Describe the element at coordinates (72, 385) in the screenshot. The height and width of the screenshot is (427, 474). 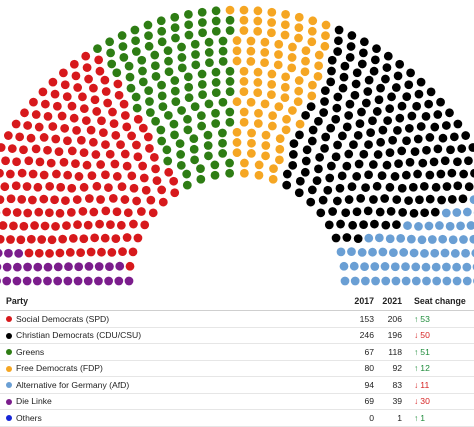
I see `party-name: Alternative for Germany (AfD)` at that location.